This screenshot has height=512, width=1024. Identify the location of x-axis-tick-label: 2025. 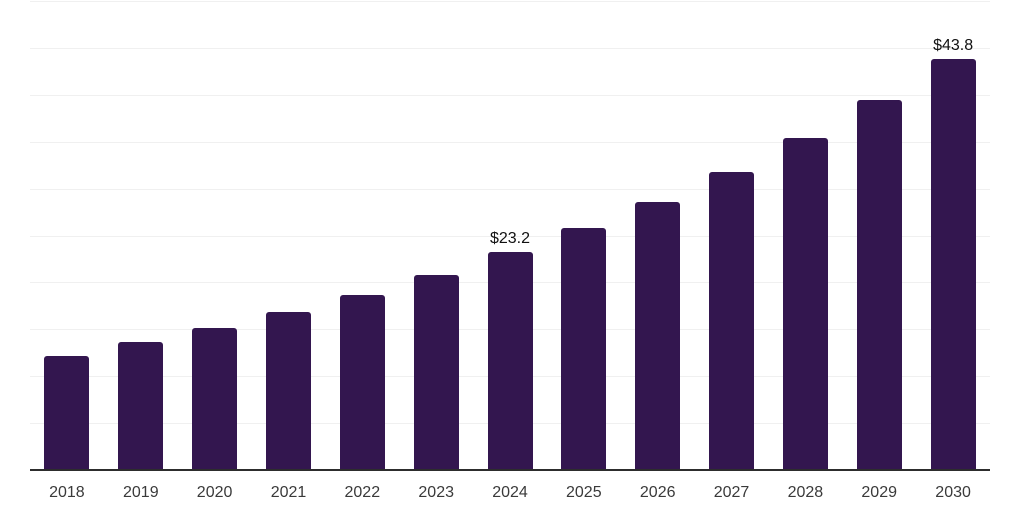
(584, 492).